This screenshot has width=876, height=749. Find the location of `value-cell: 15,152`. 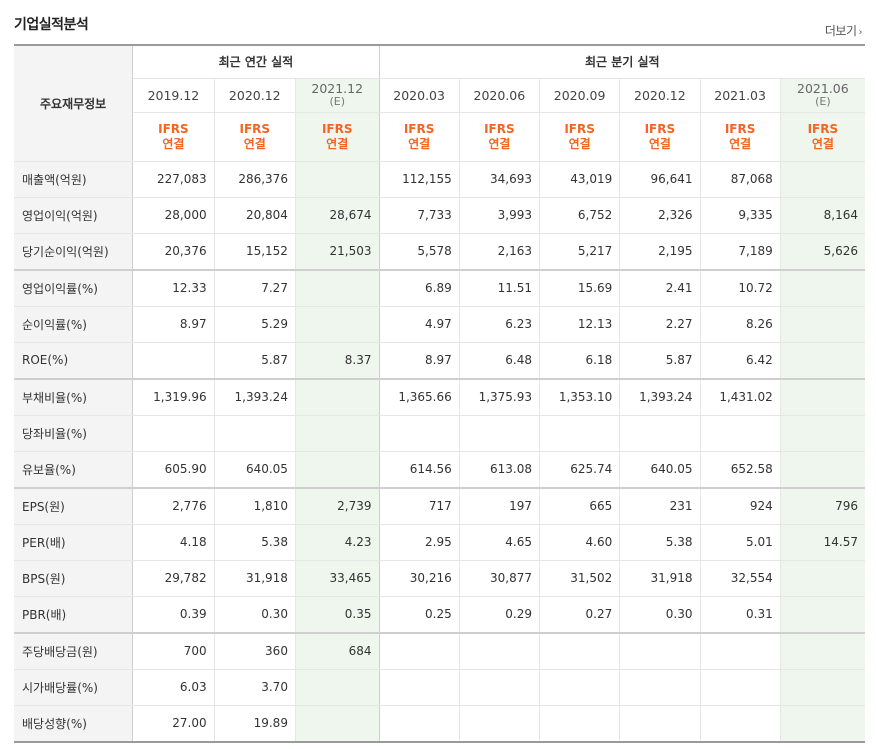

value-cell: 15,152 is located at coordinates (255, 251).